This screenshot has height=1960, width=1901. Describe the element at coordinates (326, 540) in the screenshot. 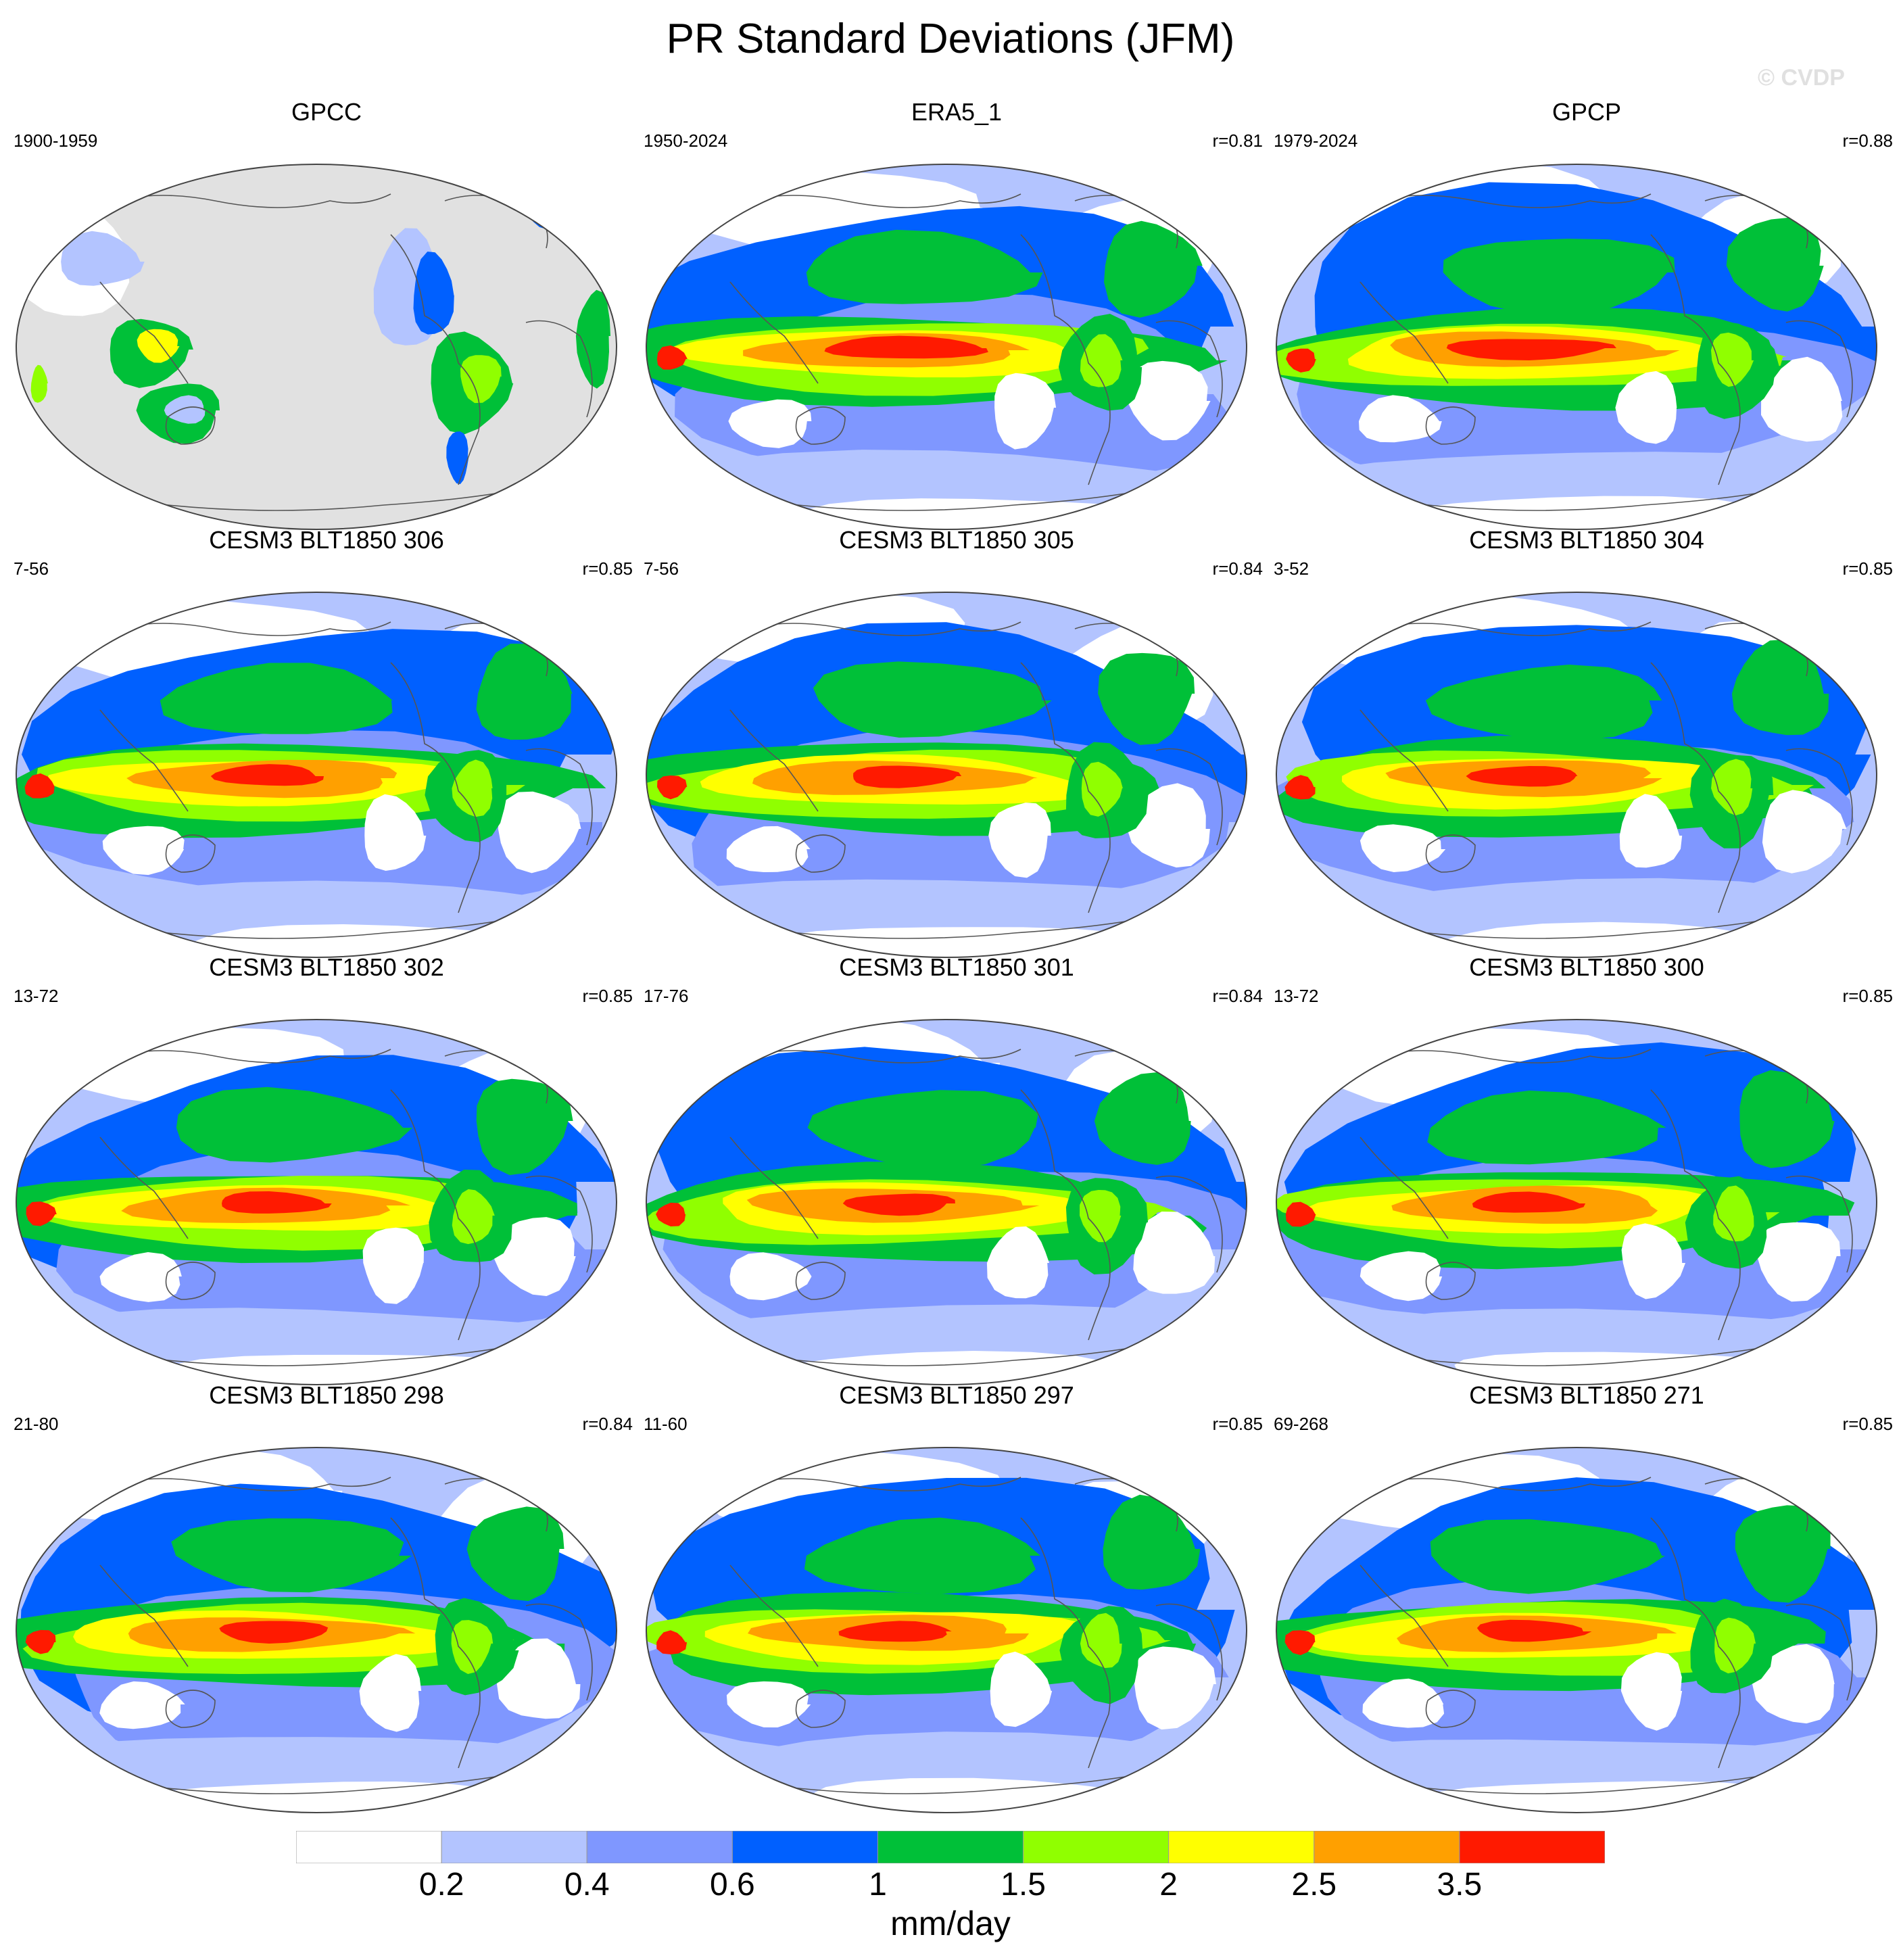

I see `panel-title: CESM3 BLT1850 306` at that location.